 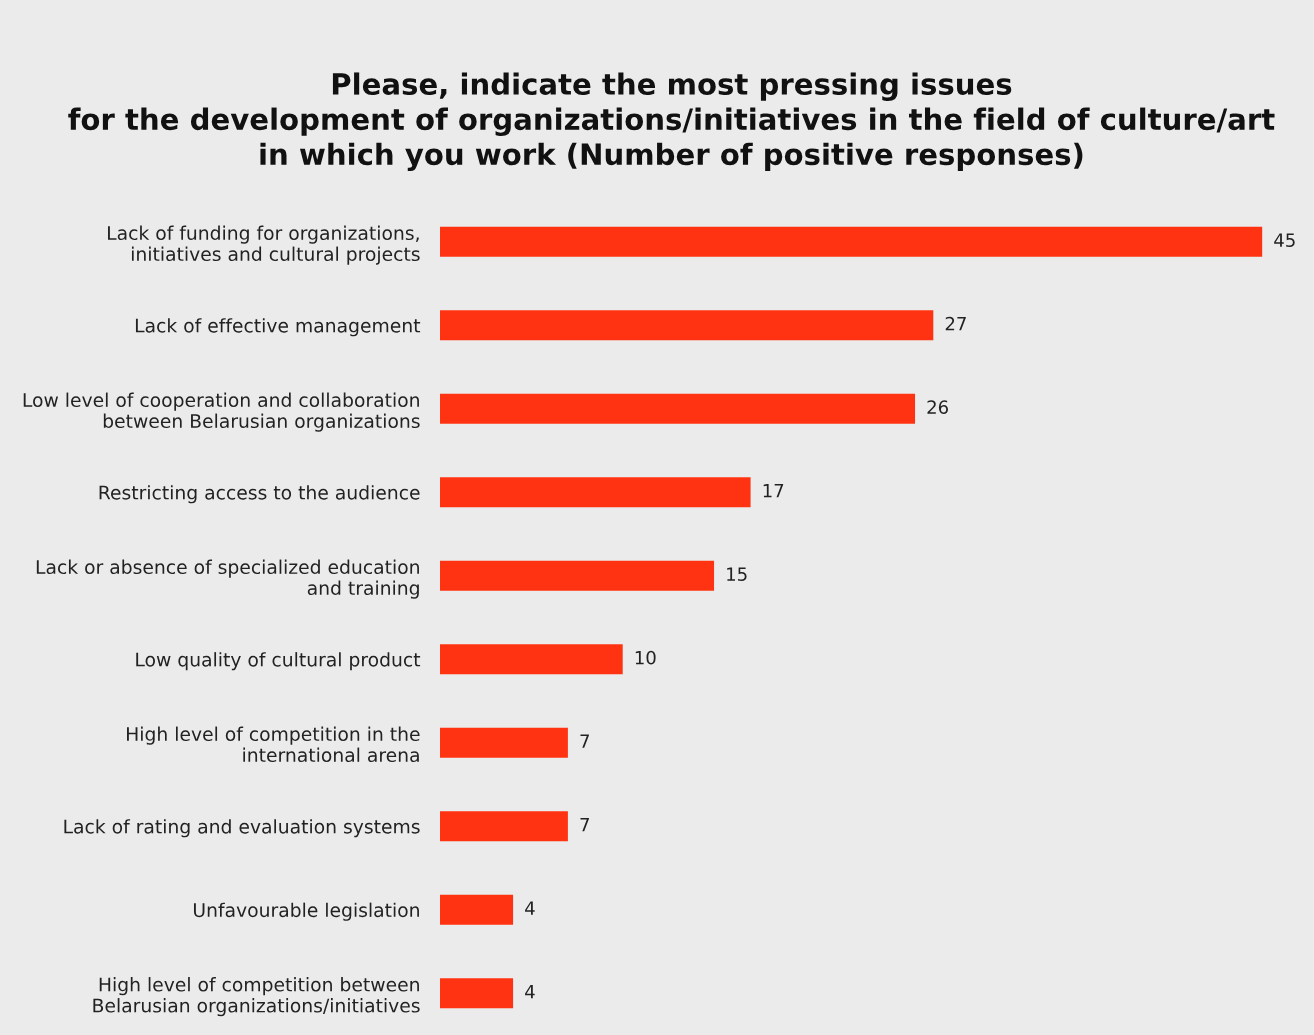 I want to click on data-label: 27, so click(x=955, y=323).